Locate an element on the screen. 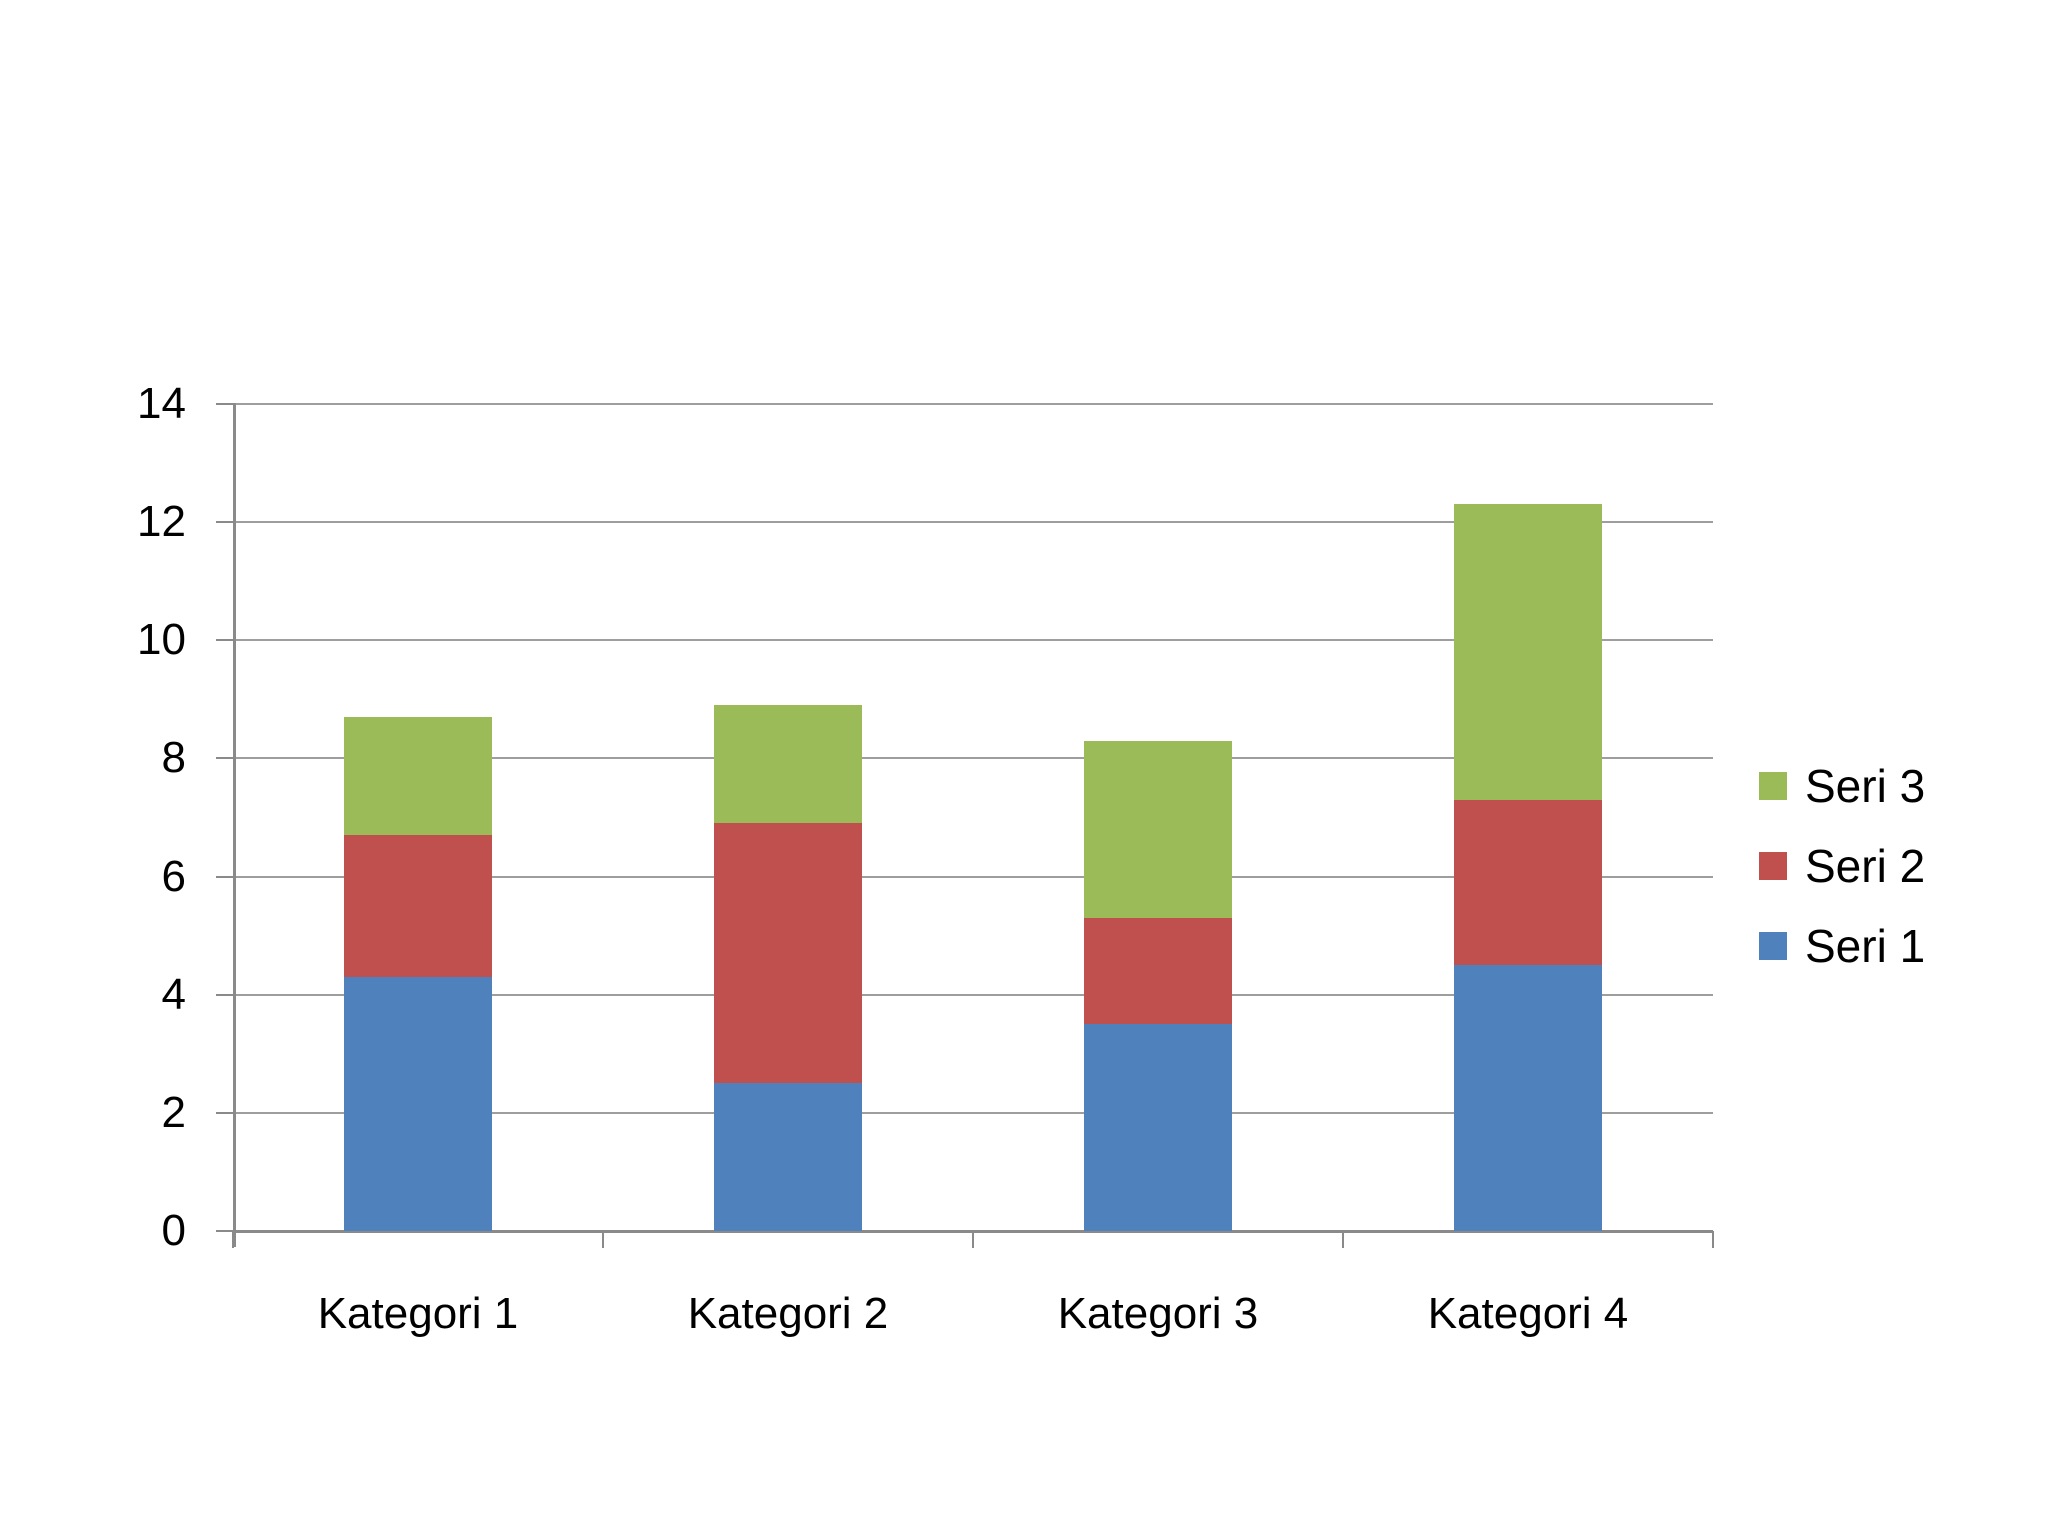  y-axis-label-10: 10 is located at coordinates (161, 640).